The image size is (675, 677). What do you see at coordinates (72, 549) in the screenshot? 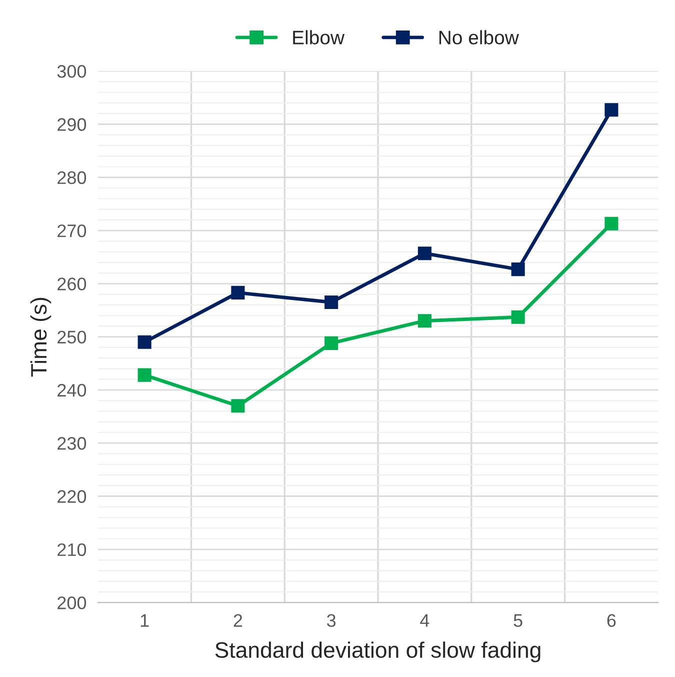
I see `y-tick-label: 210` at bounding box center [72, 549].